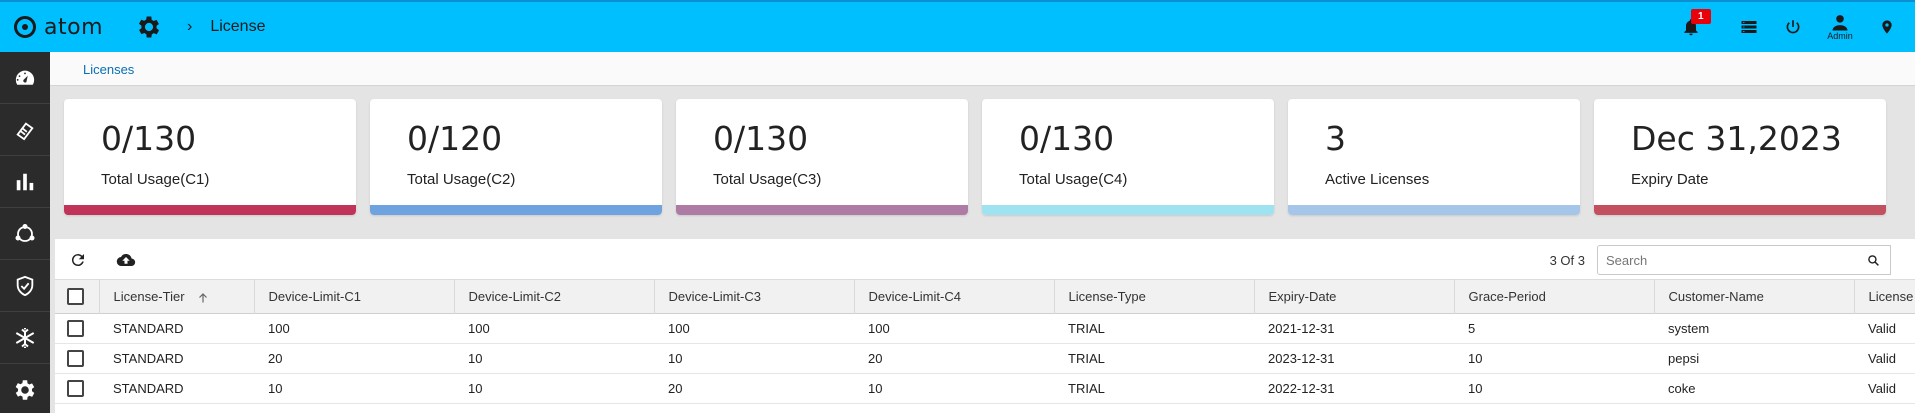 This screenshot has width=1915, height=413. I want to click on cell-device-limit-c1: 20, so click(275, 358).